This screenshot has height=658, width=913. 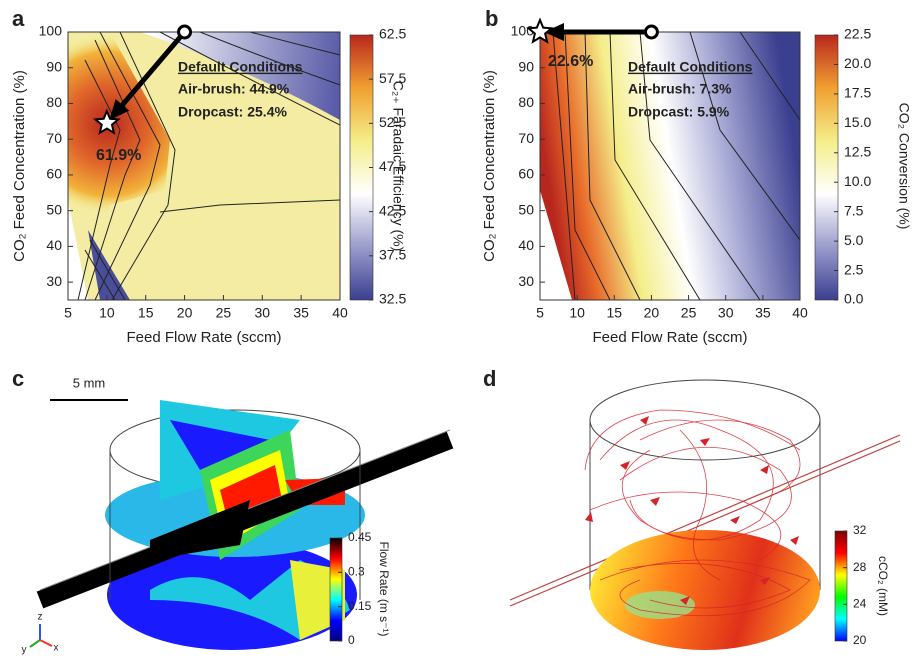 What do you see at coordinates (860, 640) in the screenshot?
I see `colorbar-tick-label: 20` at bounding box center [860, 640].